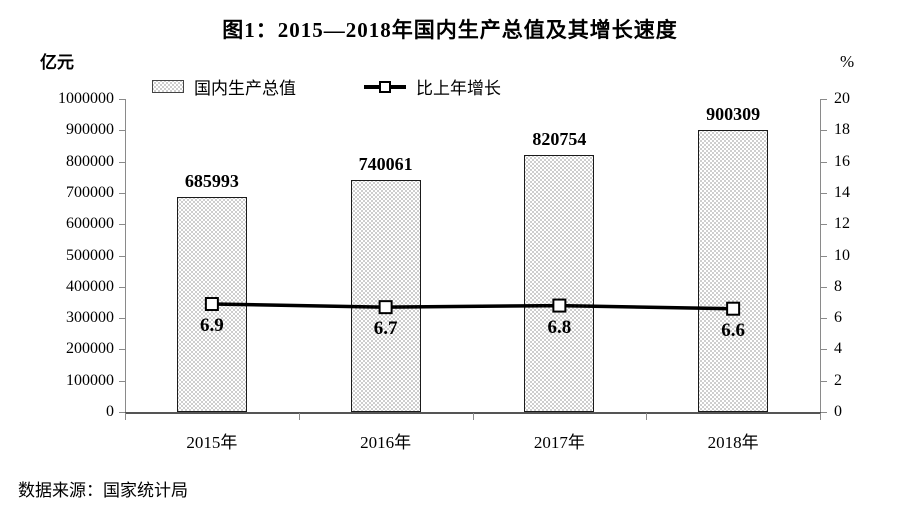  Describe the element at coordinates (842, 161) in the screenshot. I see `y-axis-right-tick-label: 16` at that location.